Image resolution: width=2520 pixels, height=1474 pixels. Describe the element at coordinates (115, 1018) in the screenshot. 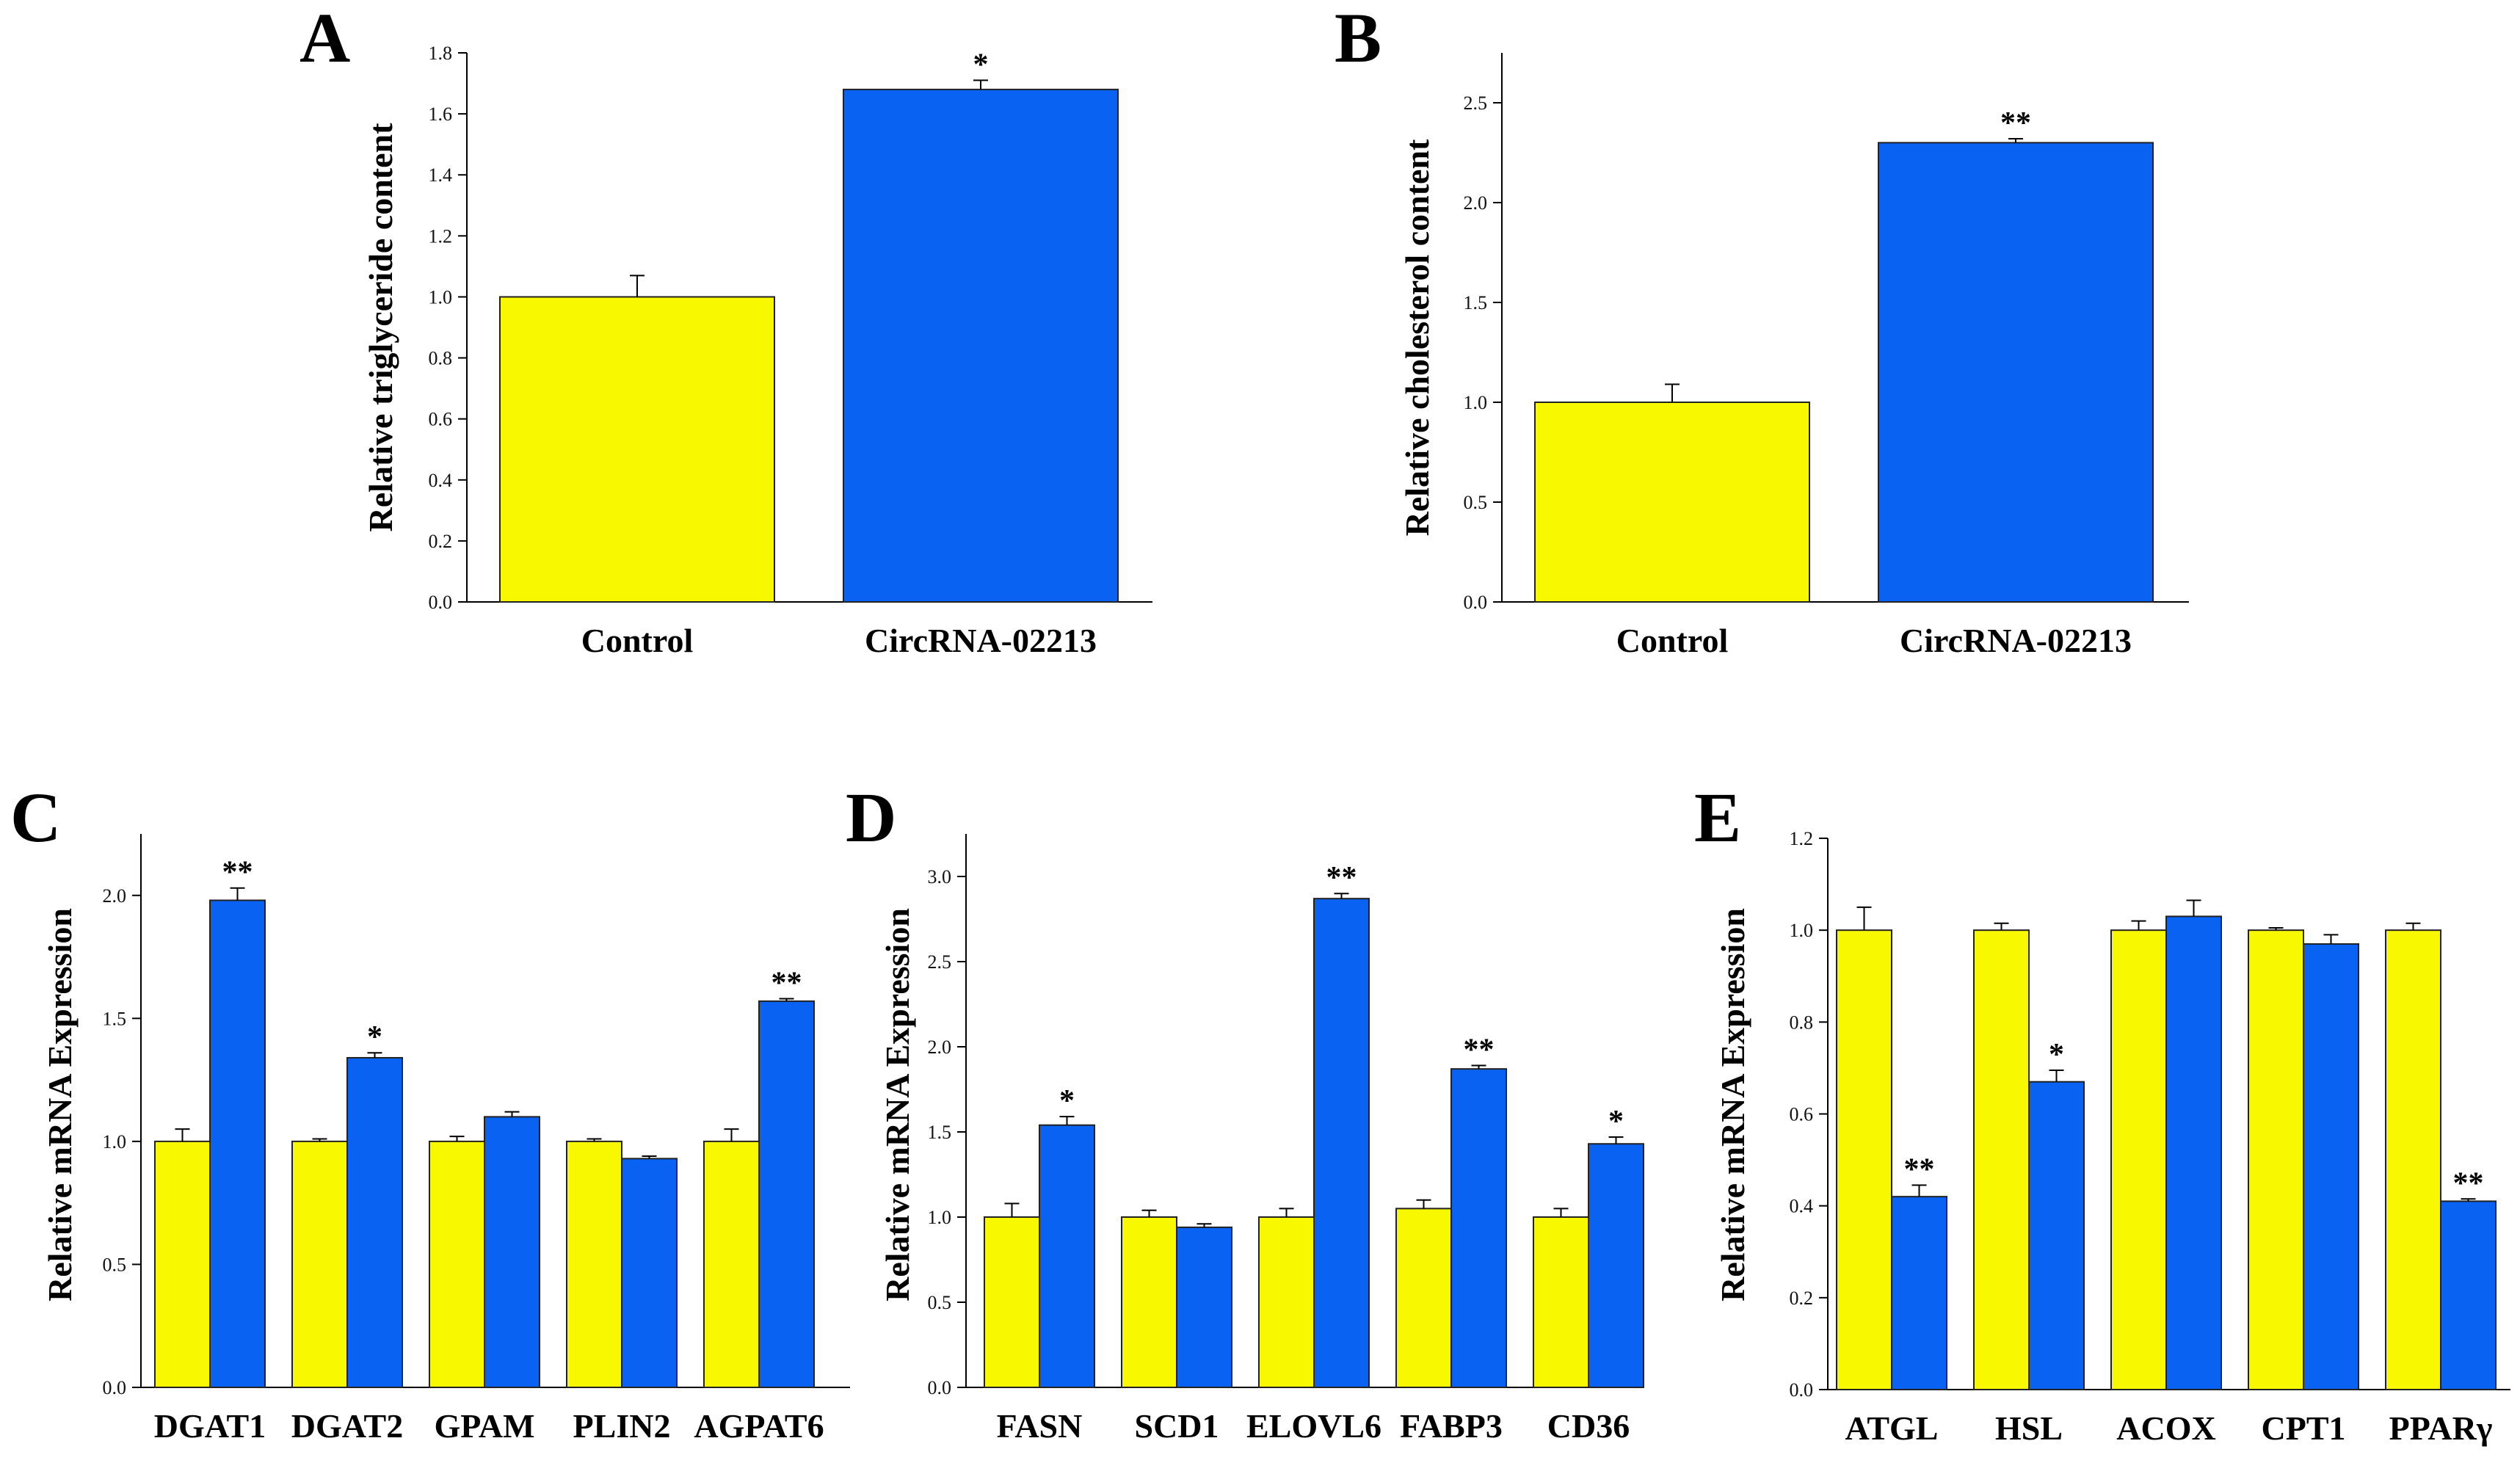

I see `y-tick-label-C: 1.5` at that location.